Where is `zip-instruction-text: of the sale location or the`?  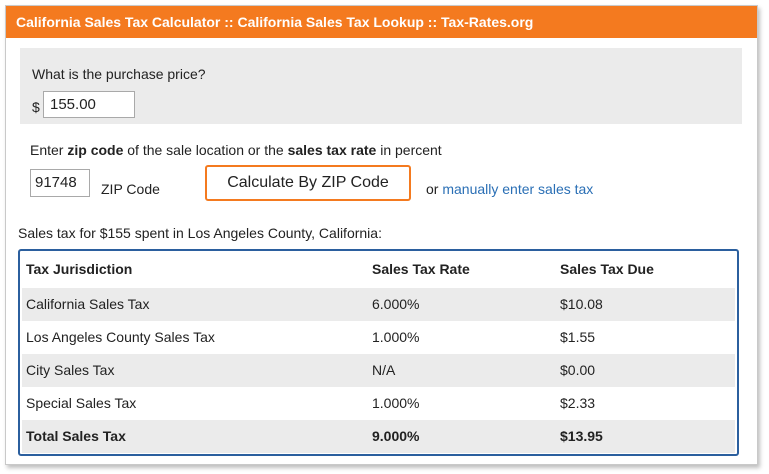 zip-instruction-text: of the sale location or the is located at coordinates (205, 150).